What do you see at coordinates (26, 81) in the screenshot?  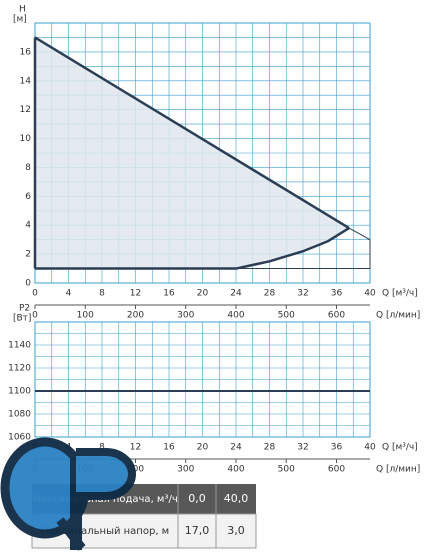 I see `y-tick-label: 14` at bounding box center [26, 81].